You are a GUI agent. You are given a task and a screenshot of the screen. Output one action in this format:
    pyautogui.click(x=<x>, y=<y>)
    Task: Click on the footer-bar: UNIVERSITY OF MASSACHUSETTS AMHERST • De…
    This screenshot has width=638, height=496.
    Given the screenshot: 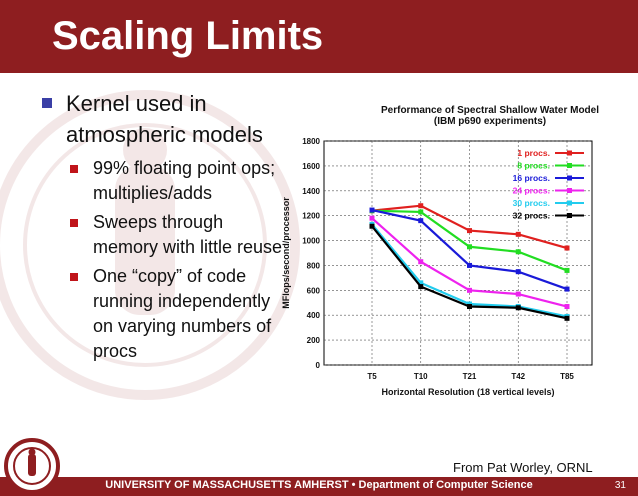 What is the action you would take?
    pyautogui.click(x=319, y=486)
    